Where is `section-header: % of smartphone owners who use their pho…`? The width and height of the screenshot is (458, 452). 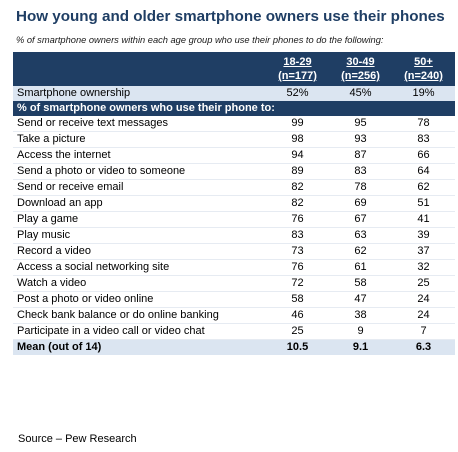 section-header: % of smartphone owners who use their pho… is located at coordinates (234, 108).